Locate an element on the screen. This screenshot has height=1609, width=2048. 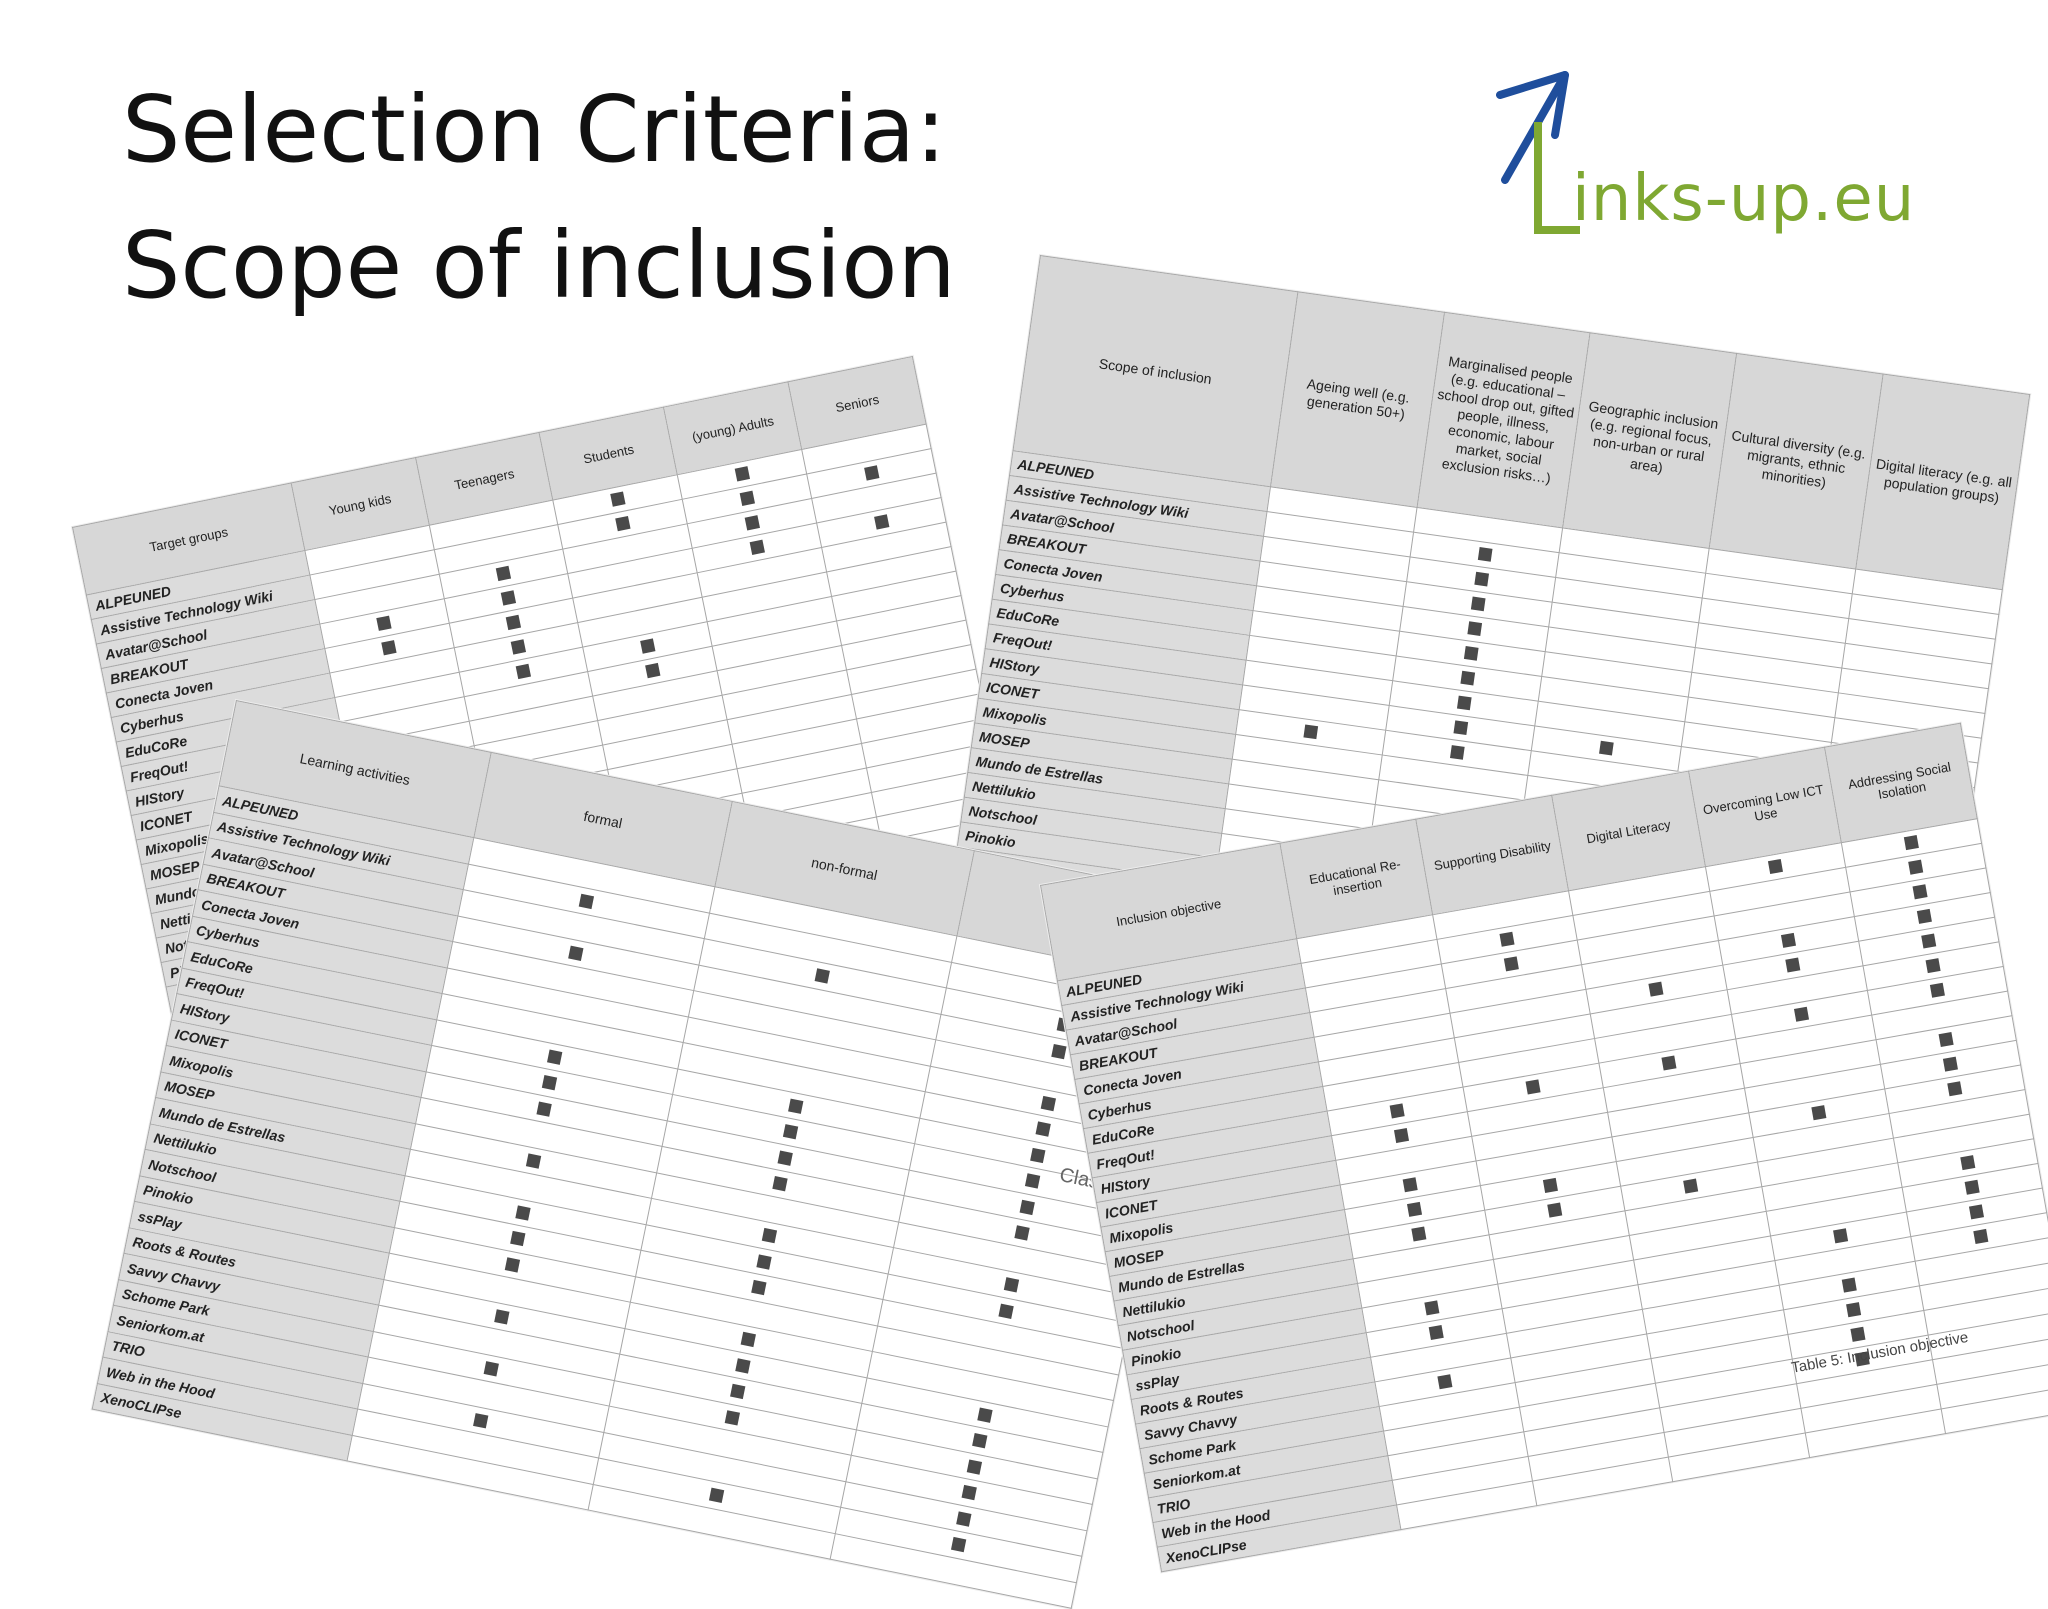
slide-title-line-1: Selection Criteria: is located at coordinates (534, 129).